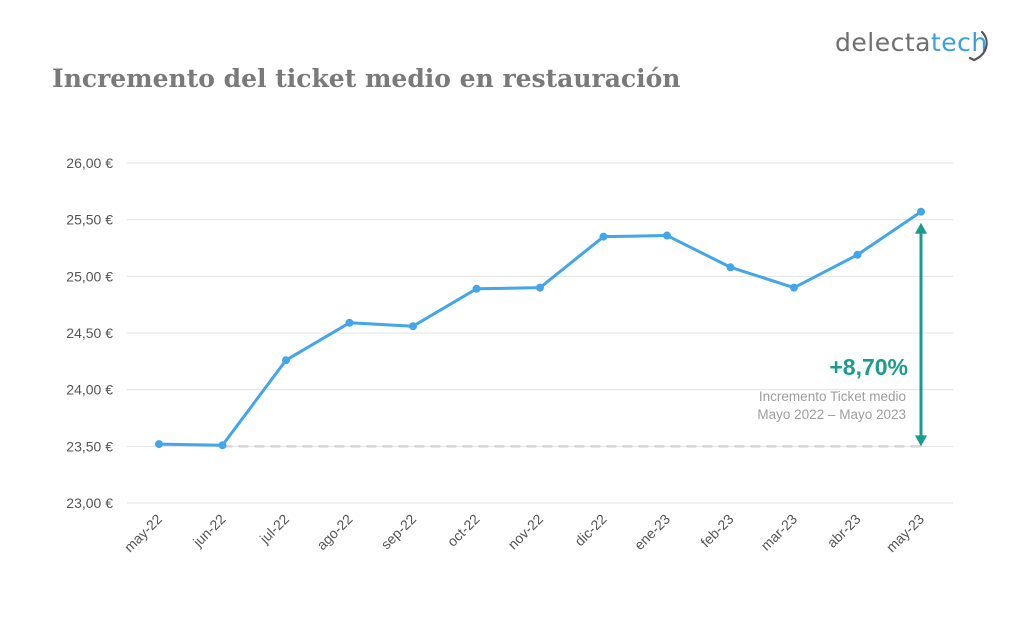 The width and height of the screenshot is (1024, 619). Describe the element at coordinates (959, 42) in the screenshot. I see `logo-part2: tech` at that location.